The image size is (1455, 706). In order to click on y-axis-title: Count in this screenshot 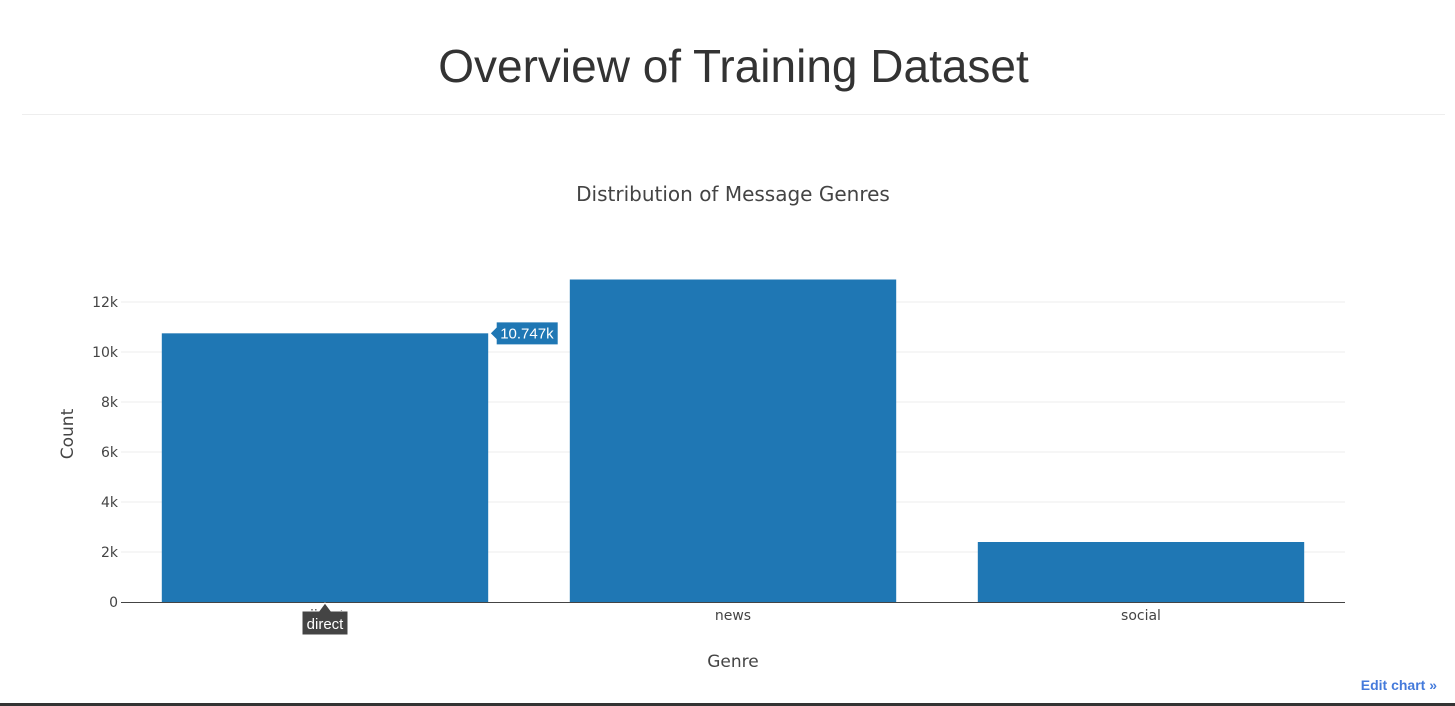, I will do `click(68, 433)`.